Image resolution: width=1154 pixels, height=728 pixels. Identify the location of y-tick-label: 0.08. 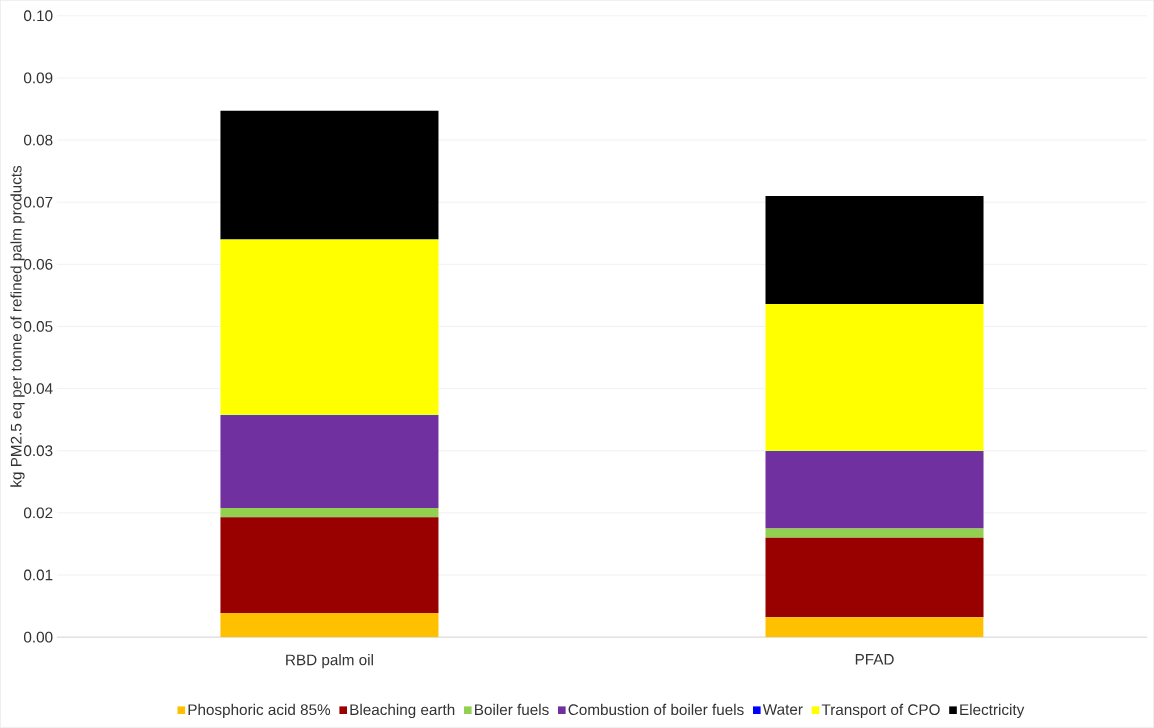
(38, 140).